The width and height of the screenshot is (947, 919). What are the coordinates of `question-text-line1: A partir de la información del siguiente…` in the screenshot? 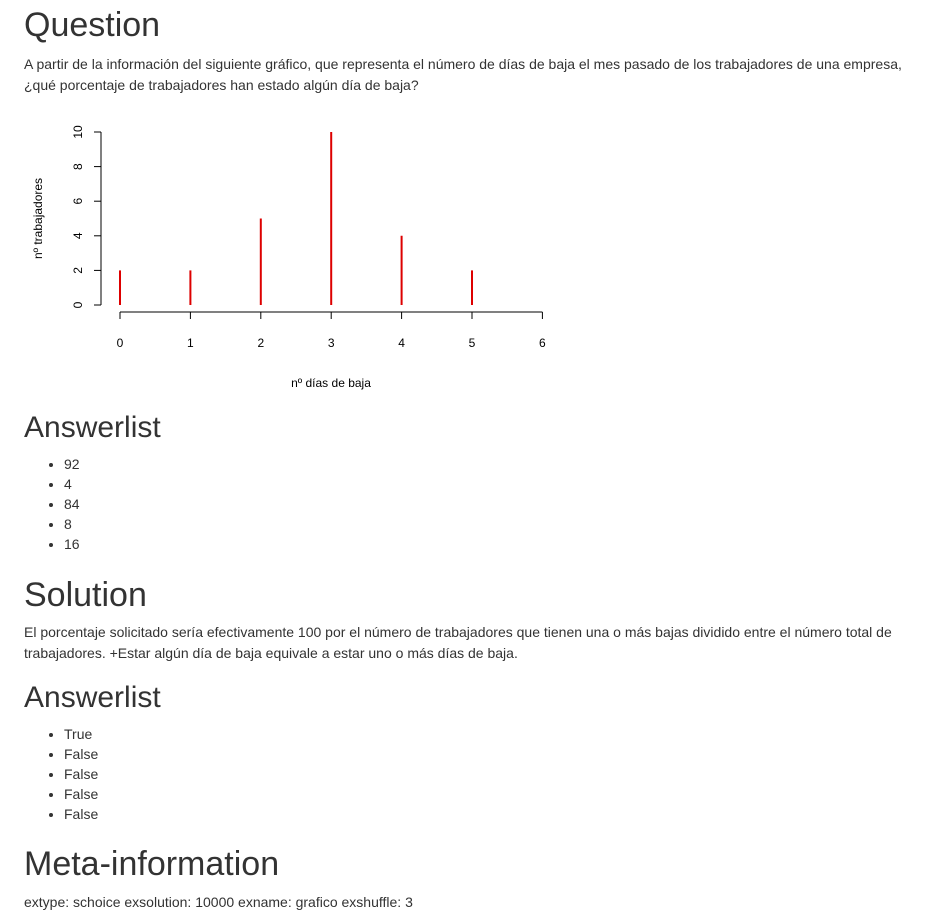 It's located at (463, 64).